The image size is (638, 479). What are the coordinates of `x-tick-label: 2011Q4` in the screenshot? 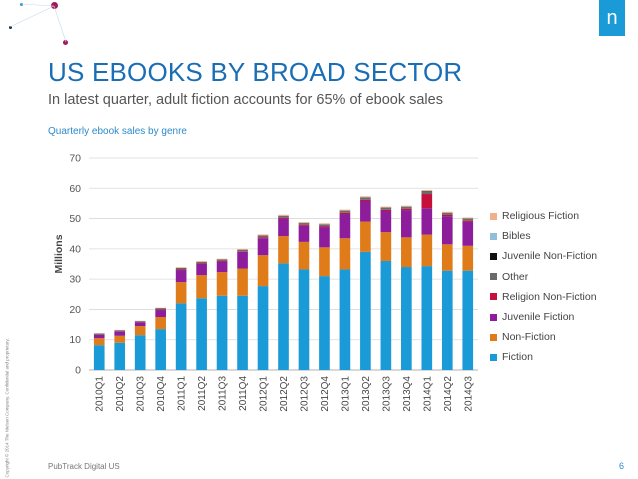 It's located at (243, 393).